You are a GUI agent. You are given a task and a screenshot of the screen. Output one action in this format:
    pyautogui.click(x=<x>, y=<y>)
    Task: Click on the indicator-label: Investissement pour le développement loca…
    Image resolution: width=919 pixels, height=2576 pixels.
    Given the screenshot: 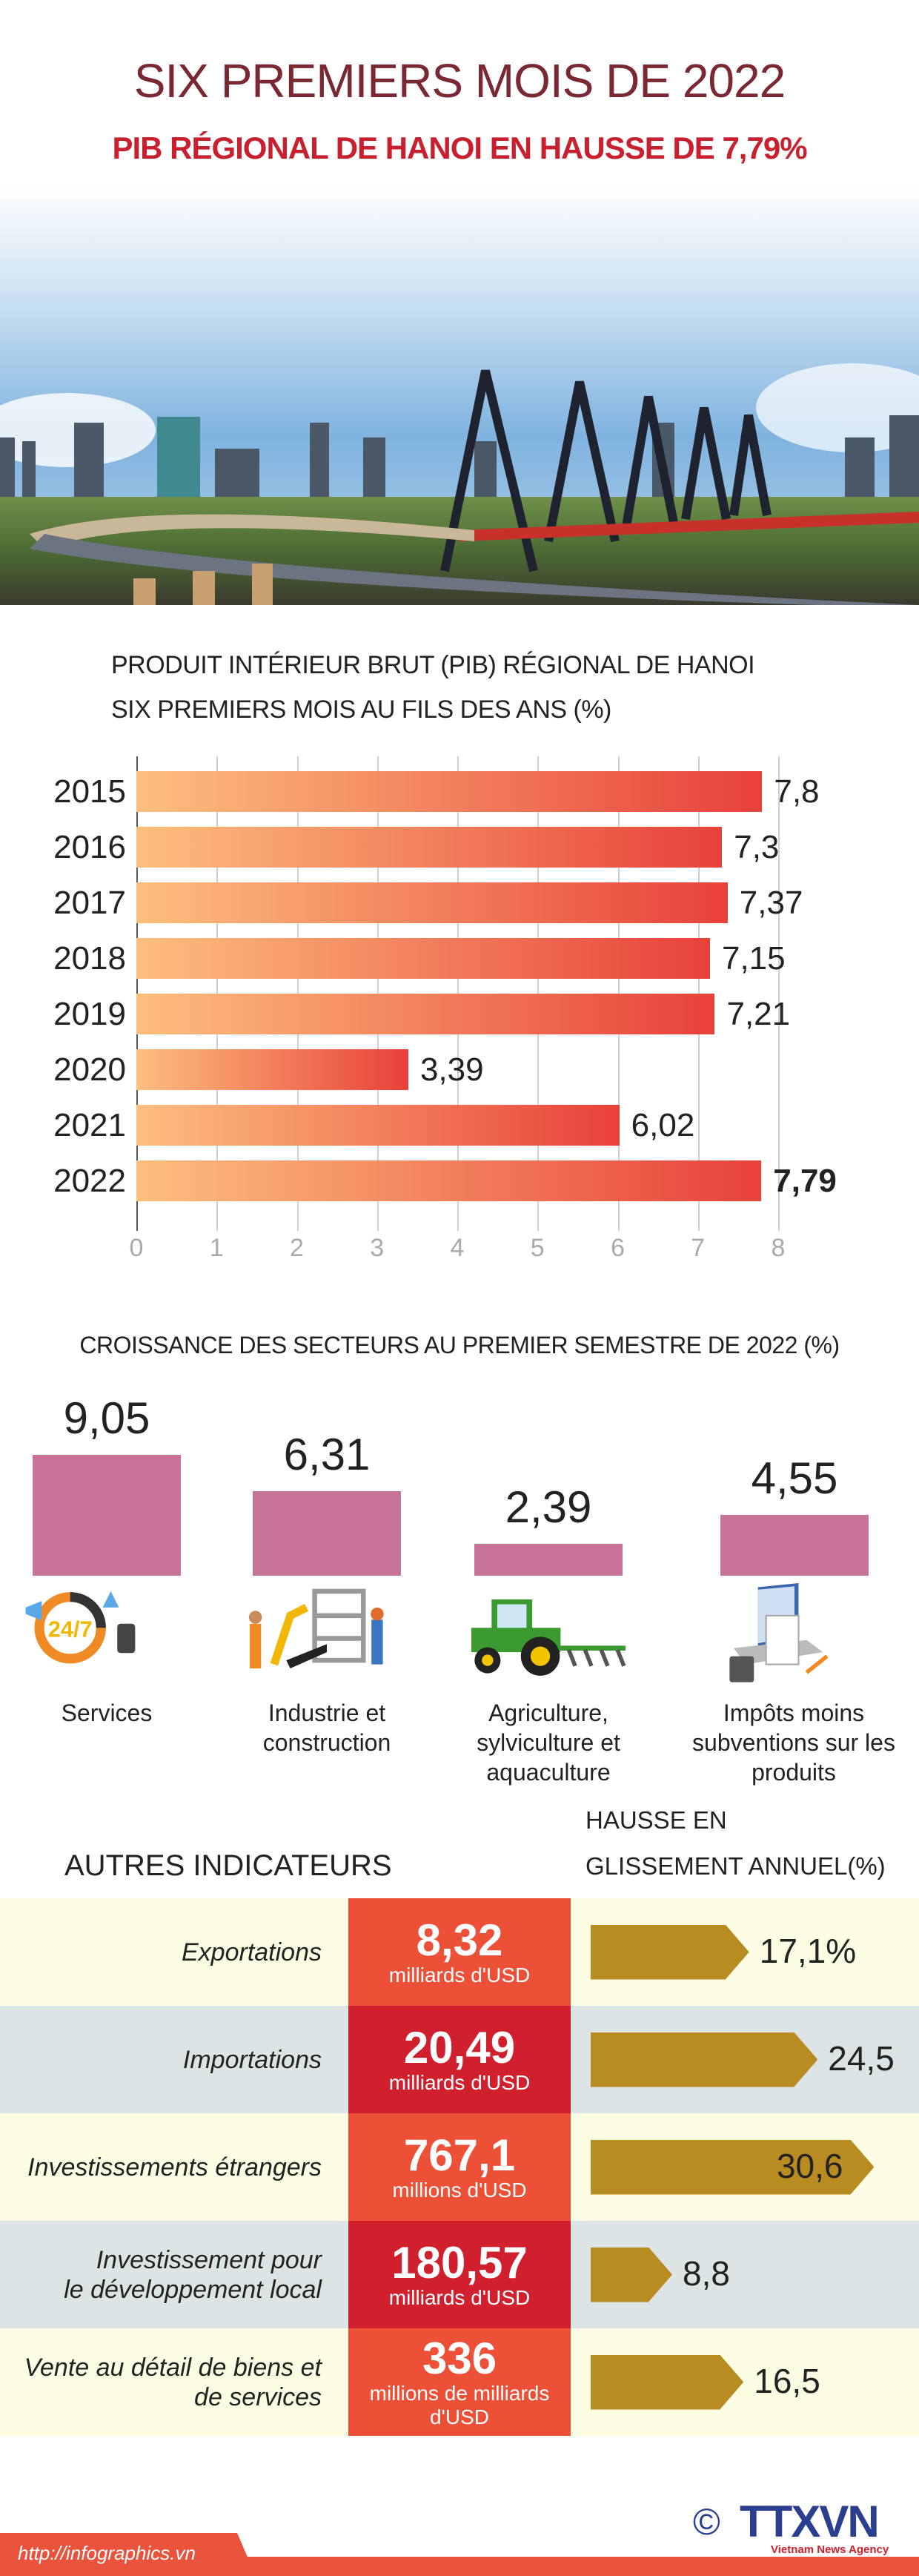 What is the action you would take?
    pyautogui.click(x=164, y=2274)
    